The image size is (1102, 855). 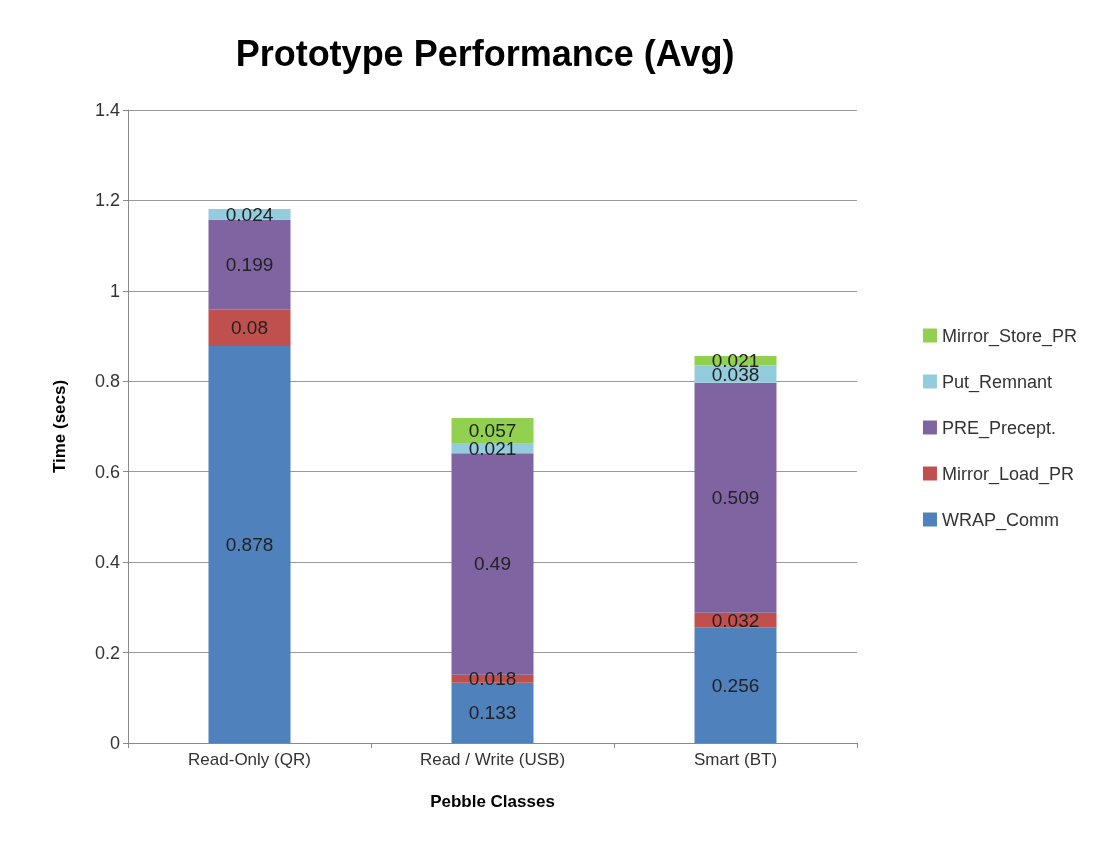 I want to click on data-label: 0.49, so click(x=492, y=564).